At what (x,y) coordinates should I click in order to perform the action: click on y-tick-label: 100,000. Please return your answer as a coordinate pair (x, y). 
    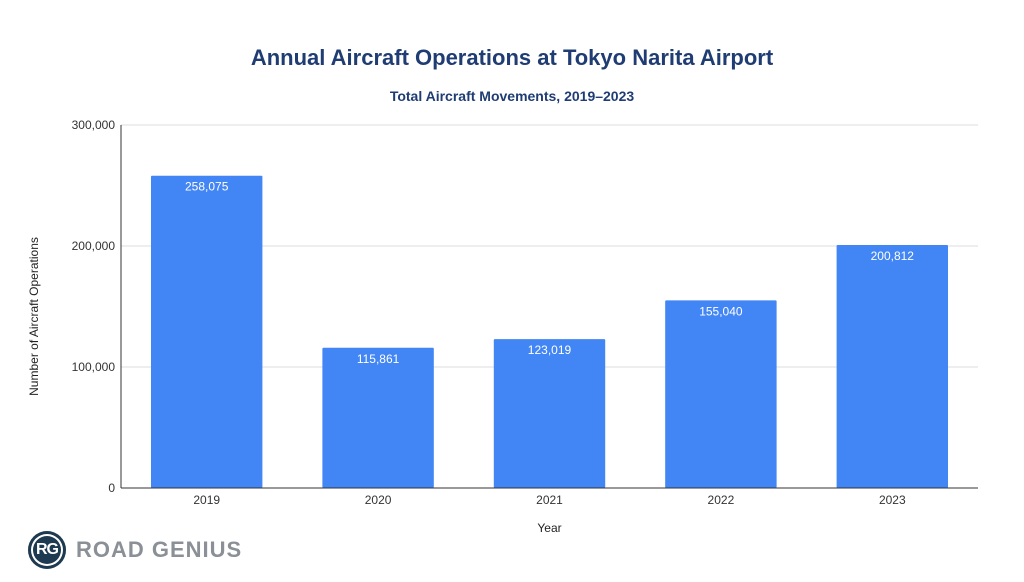
    Looking at the image, I should click on (94, 367).